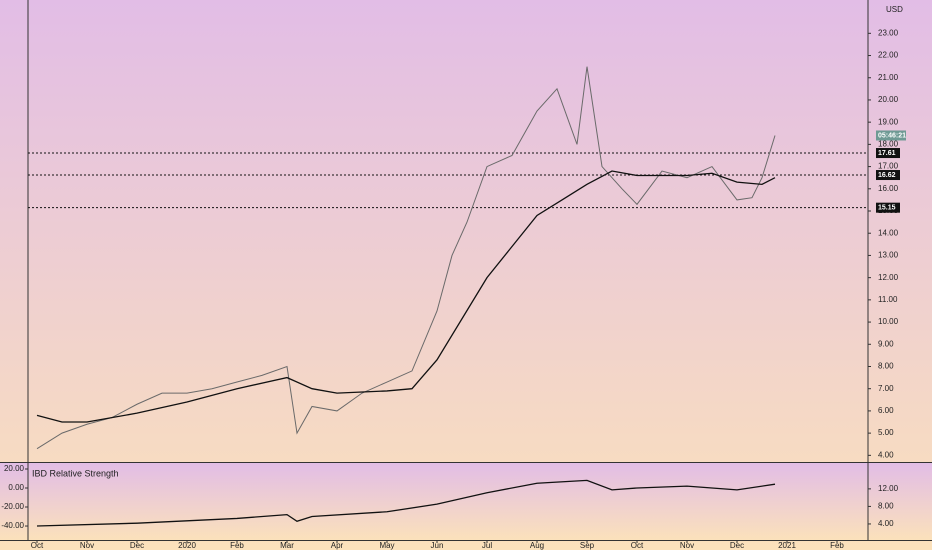 Image resolution: width=932 pixels, height=555 pixels. Describe the element at coordinates (787, 545) in the screenshot. I see `x-tick-label: 2021` at that location.